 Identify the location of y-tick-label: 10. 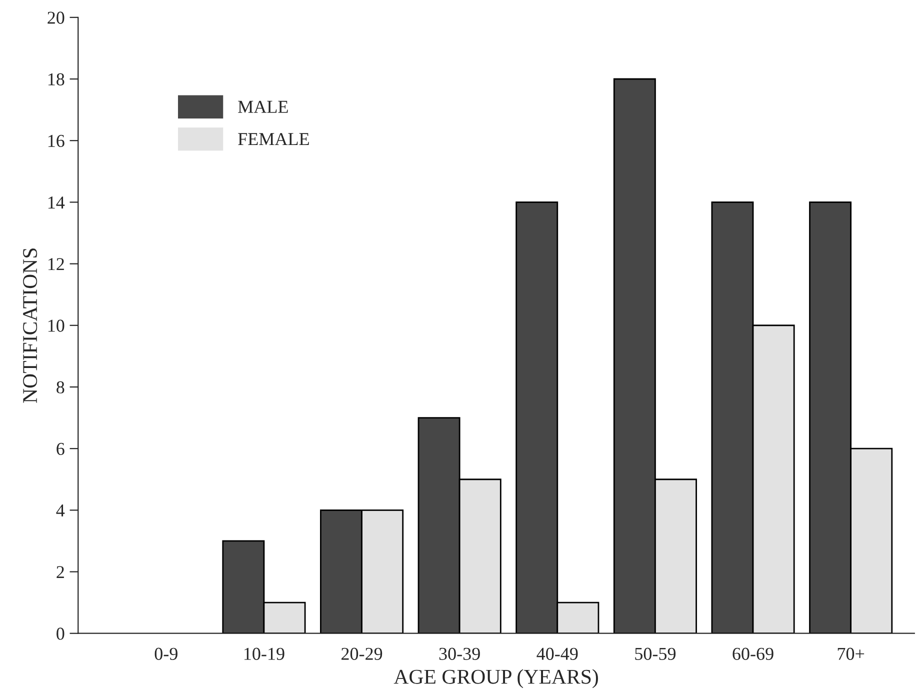
(56, 326).